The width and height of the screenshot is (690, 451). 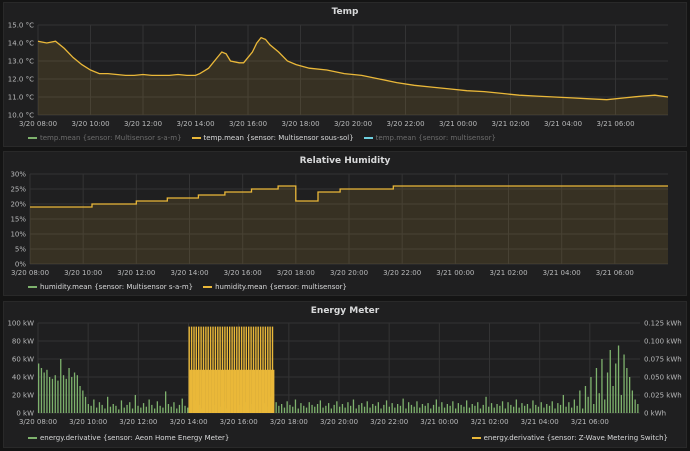 I want to click on y-tick-label-right: 0 kWh, so click(x=655, y=414).